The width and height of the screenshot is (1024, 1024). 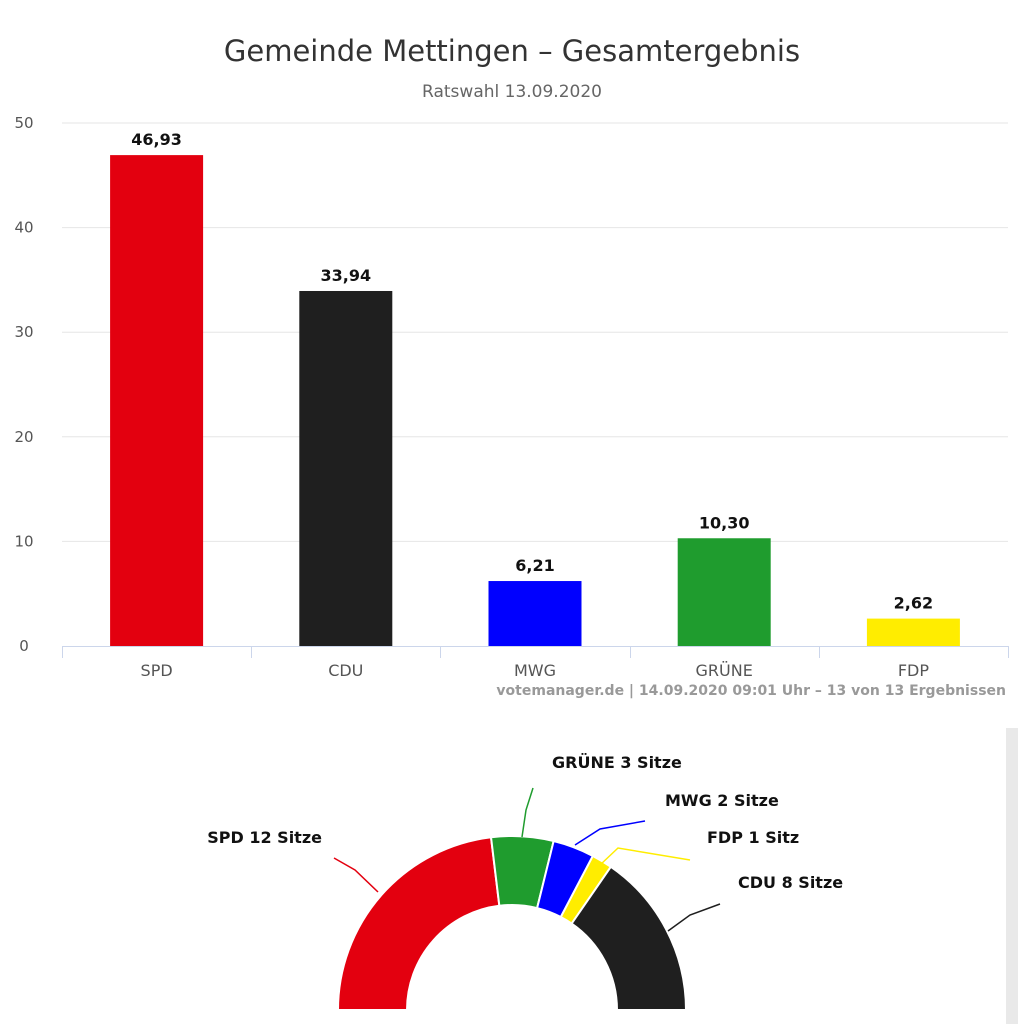 What do you see at coordinates (535, 670) in the screenshot?
I see `x-tick-label: MWG` at bounding box center [535, 670].